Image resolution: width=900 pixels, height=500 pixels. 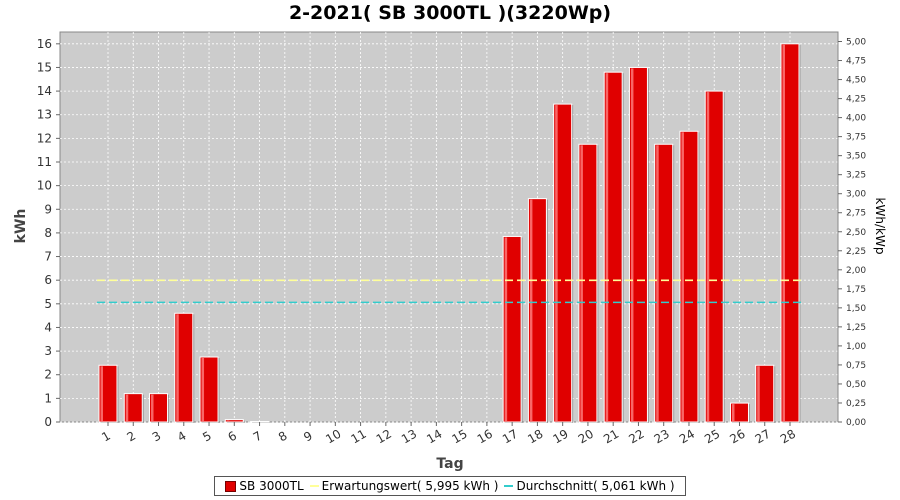 What do you see at coordinates (48, 233) in the screenshot?
I see `y-tick-label: 8` at bounding box center [48, 233].